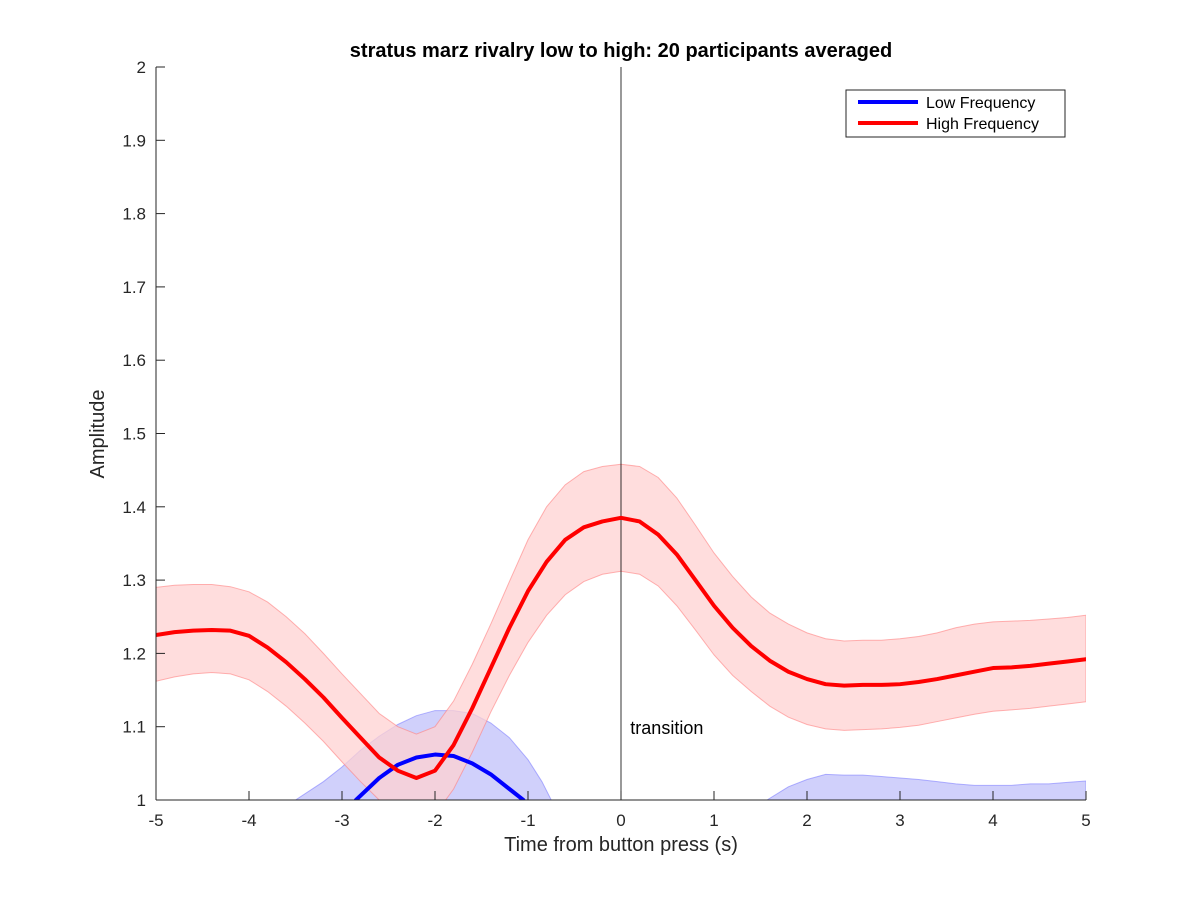 The image size is (1200, 900). What do you see at coordinates (341, 820) in the screenshot?
I see `x-tick-label: -3` at bounding box center [341, 820].